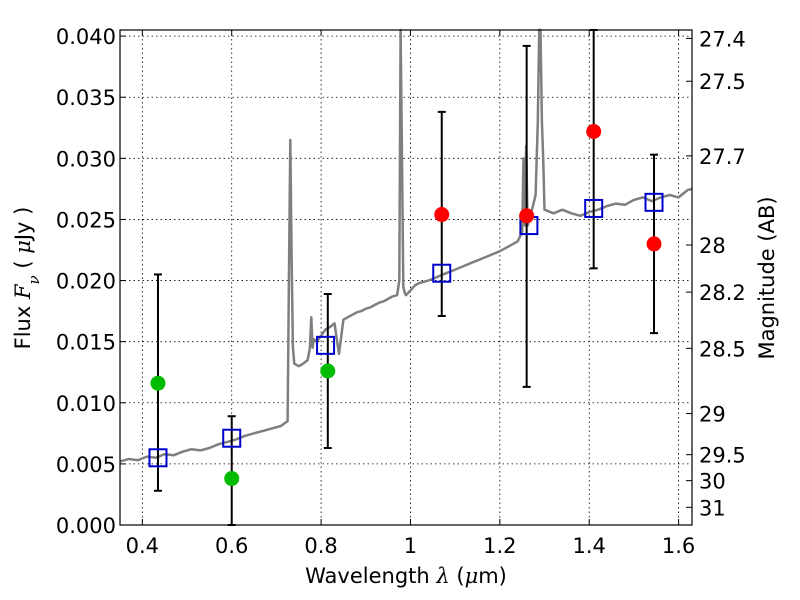 This screenshot has height=600, width=800. What do you see at coordinates (86, 343) in the screenshot?
I see `y-tick-label: 0.015` at bounding box center [86, 343].